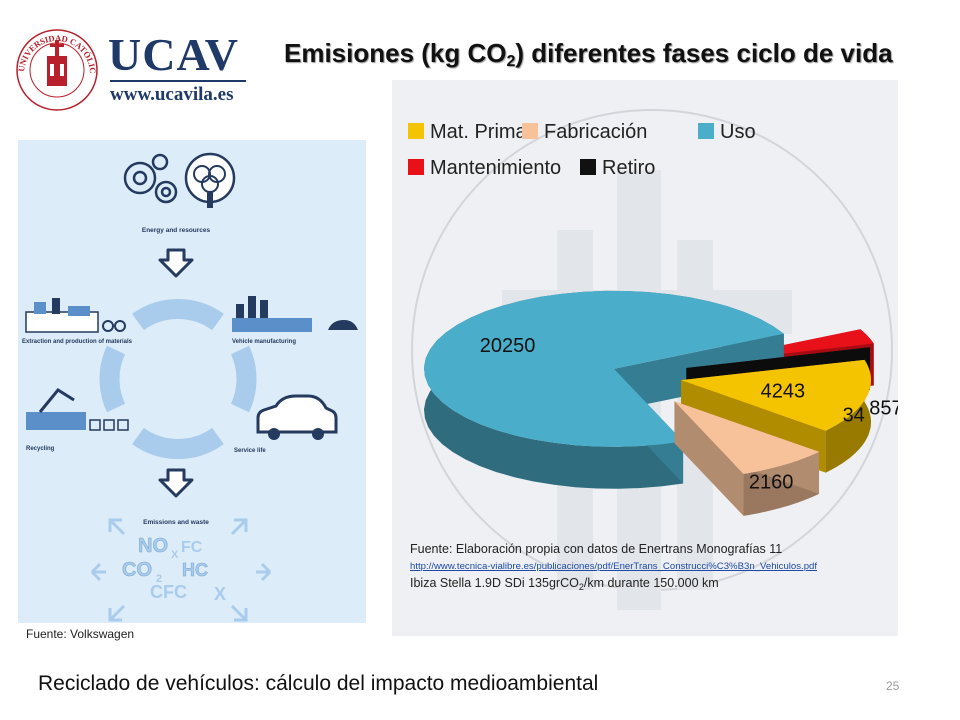 The image size is (960, 720). What do you see at coordinates (747, 458) in the screenshot?
I see `pie-slice-fabricacion` at bounding box center [747, 458].